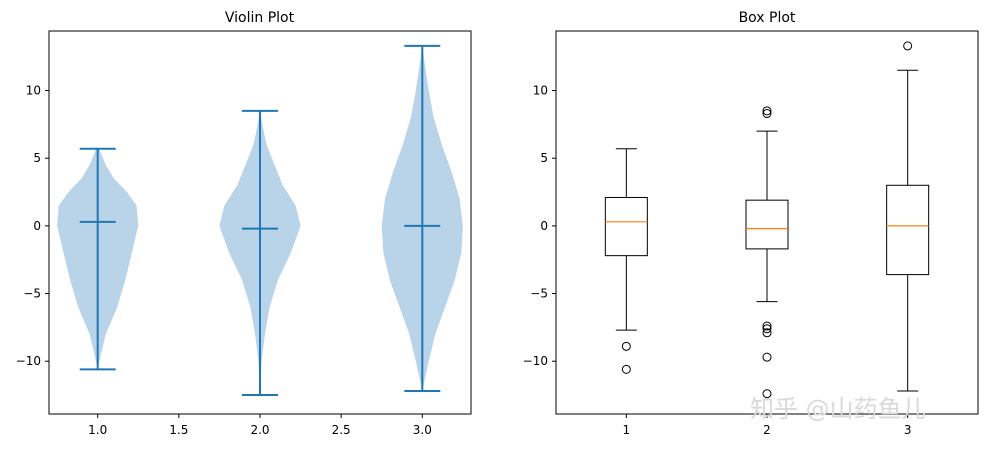 Image resolution: width=989 pixels, height=449 pixels. What do you see at coordinates (767, 18) in the screenshot?
I see `box-title: Box Plot` at bounding box center [767, 18].